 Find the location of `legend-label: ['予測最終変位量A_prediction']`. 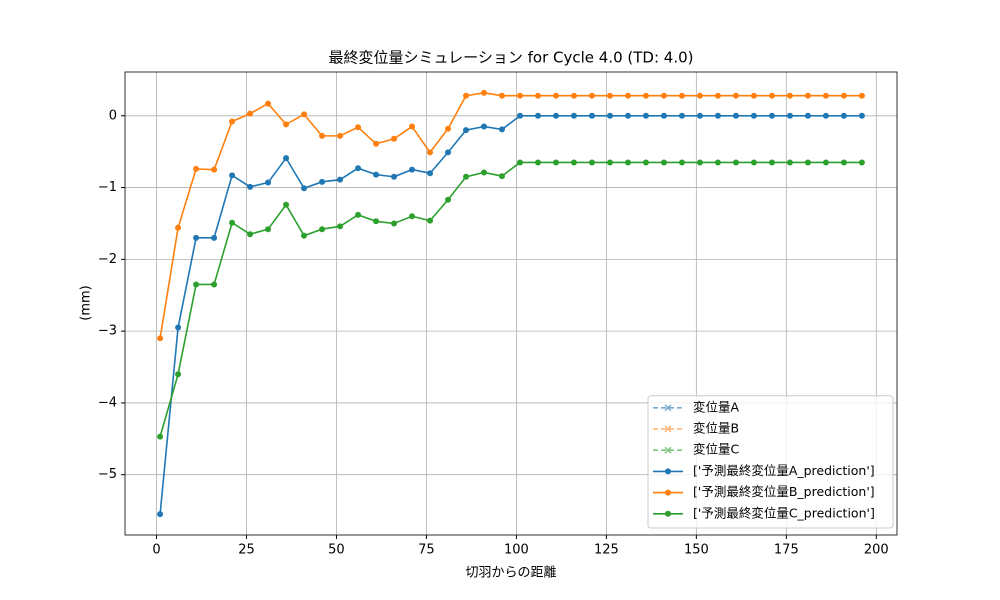

legend-label: ['予測最終変位量A_prediction'] is located at coordinates (784, 470).